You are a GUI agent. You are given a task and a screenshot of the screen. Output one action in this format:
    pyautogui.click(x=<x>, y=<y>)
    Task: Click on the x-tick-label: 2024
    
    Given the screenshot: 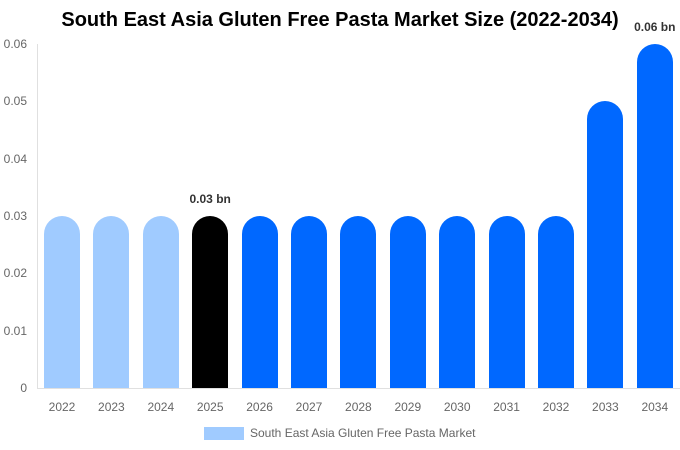 What is the action you would take?
    pyautogui.click(x=161, y=407)
    